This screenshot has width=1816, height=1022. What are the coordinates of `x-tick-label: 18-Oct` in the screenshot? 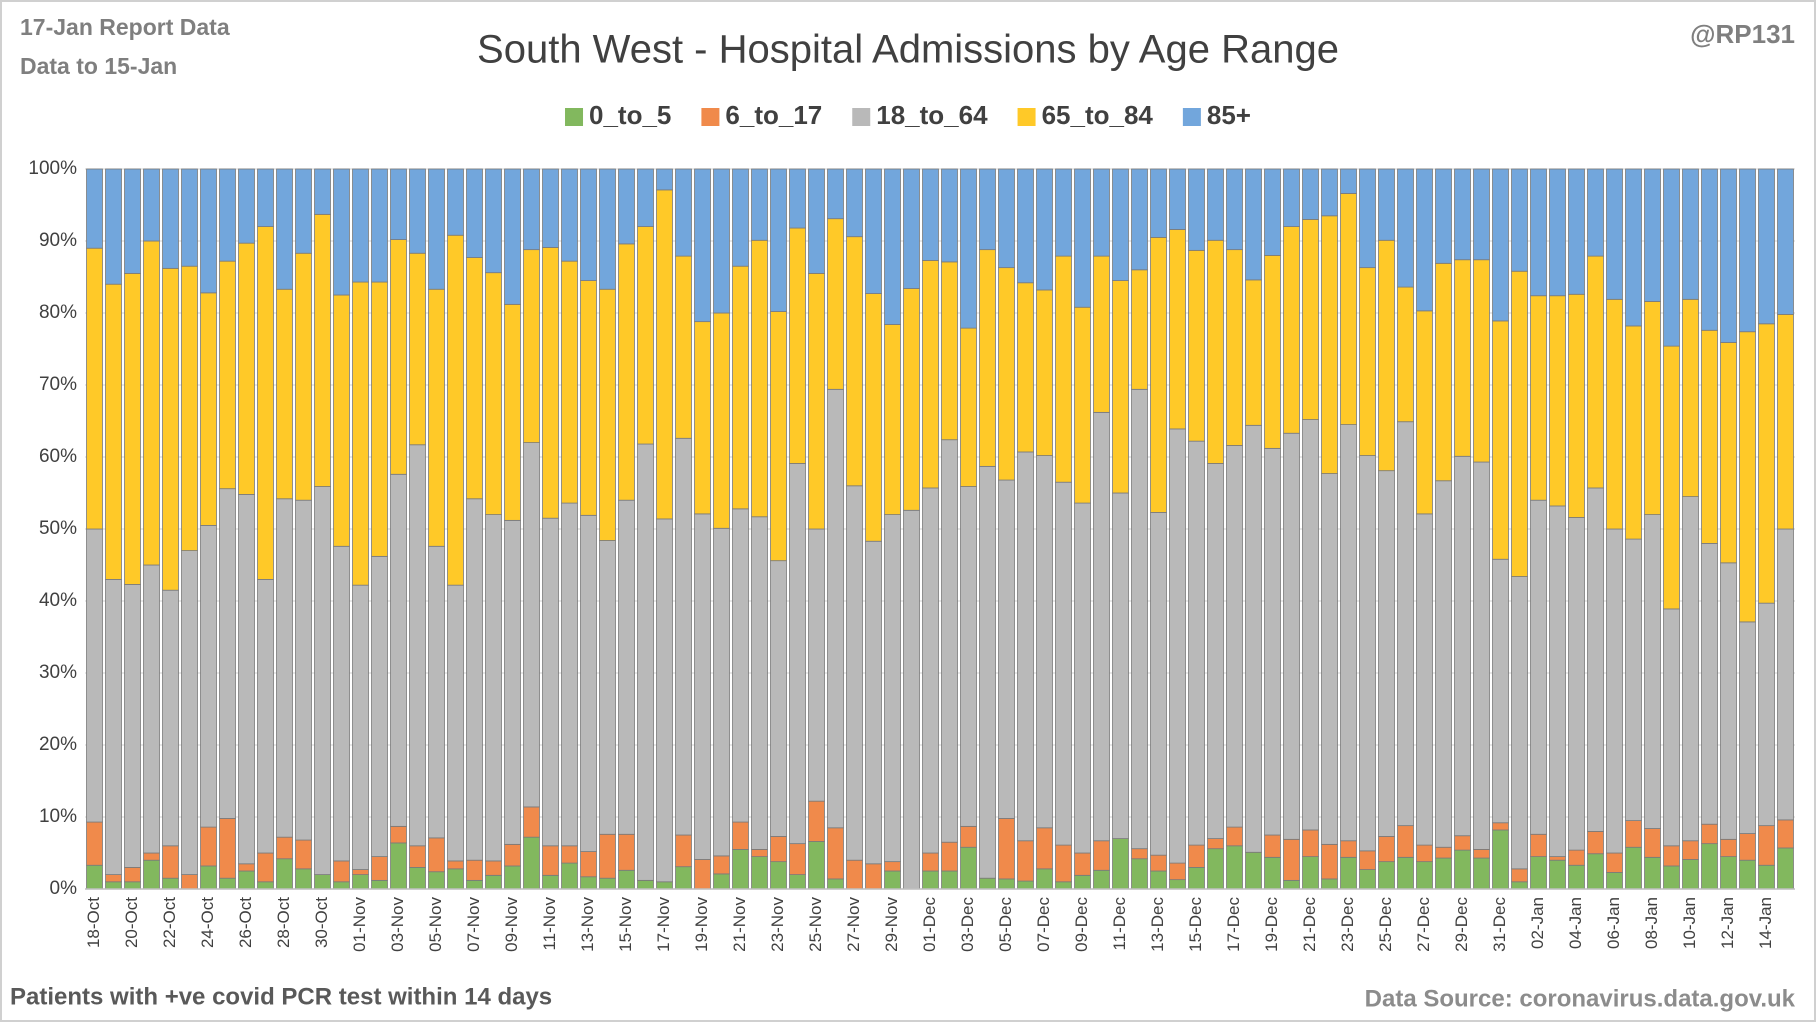 It's located at (93, 922).